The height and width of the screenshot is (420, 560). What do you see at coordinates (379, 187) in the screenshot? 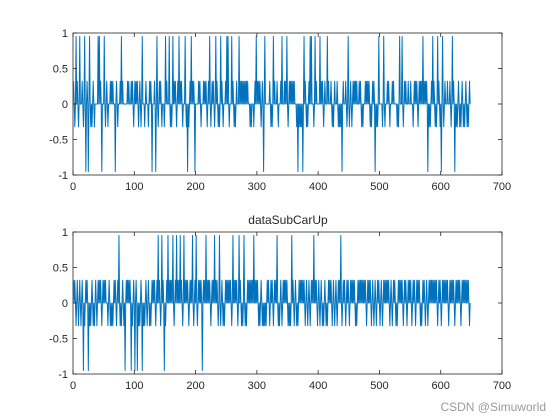
I see `plot-top-x-tick-label: 500` at bounding box center [379, 187].